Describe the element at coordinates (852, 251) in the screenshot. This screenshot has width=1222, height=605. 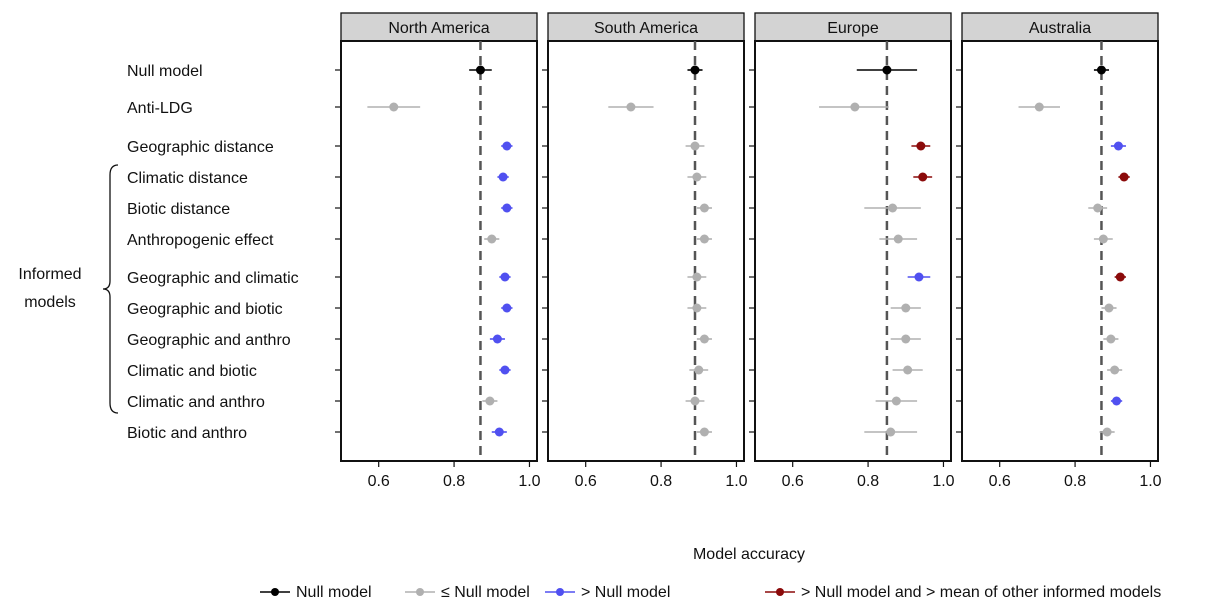
I see `facet-panel: Europe 0.6 0.8 1.0` at that location.